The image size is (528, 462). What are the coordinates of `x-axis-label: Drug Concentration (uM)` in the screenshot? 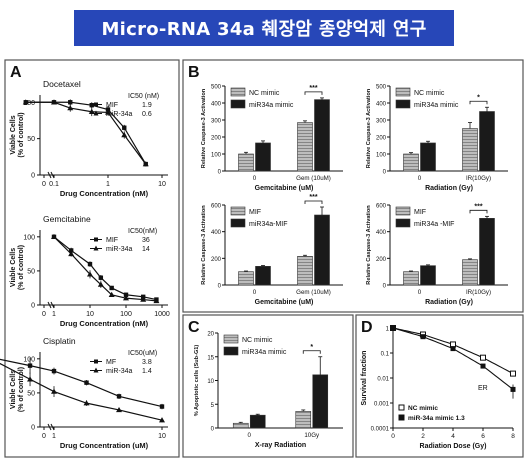 It's located at (104, 445).